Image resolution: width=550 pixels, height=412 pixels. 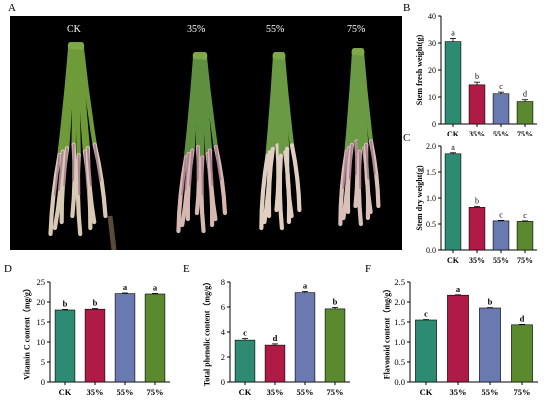 What do you see at coordinates (223, 357) in the screenshot?
I see `y-tick-label: 2` at bounding box center [223, 357].